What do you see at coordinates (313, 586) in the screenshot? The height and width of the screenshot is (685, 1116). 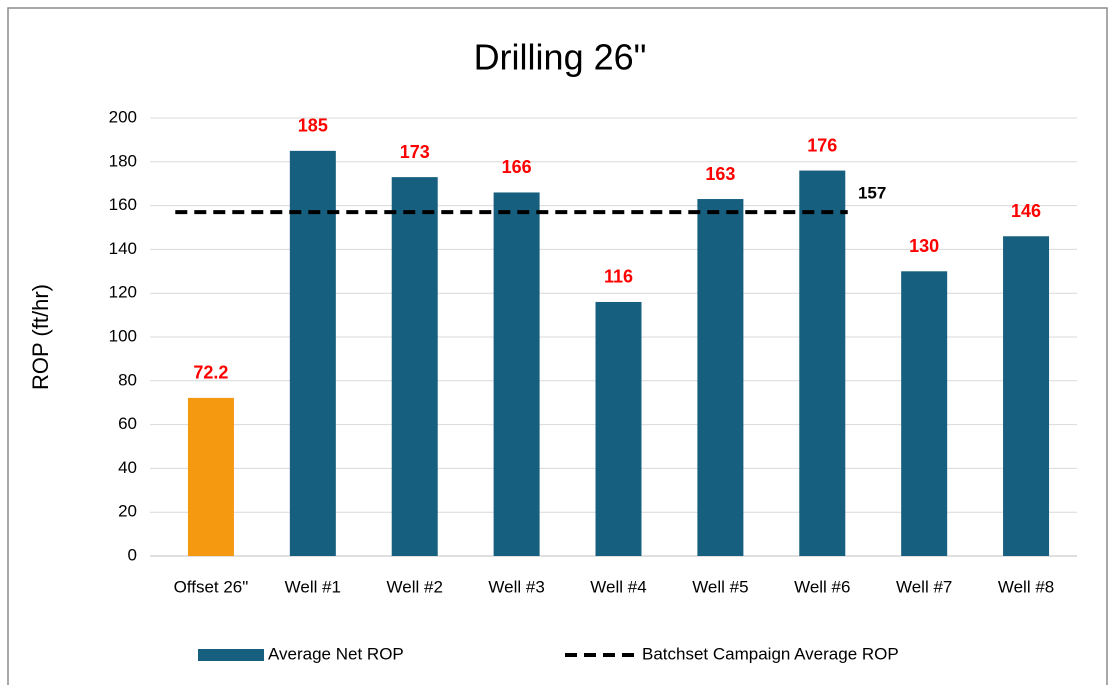 I see `x-tick-label: Well #1` at bounding box center [313, 586].